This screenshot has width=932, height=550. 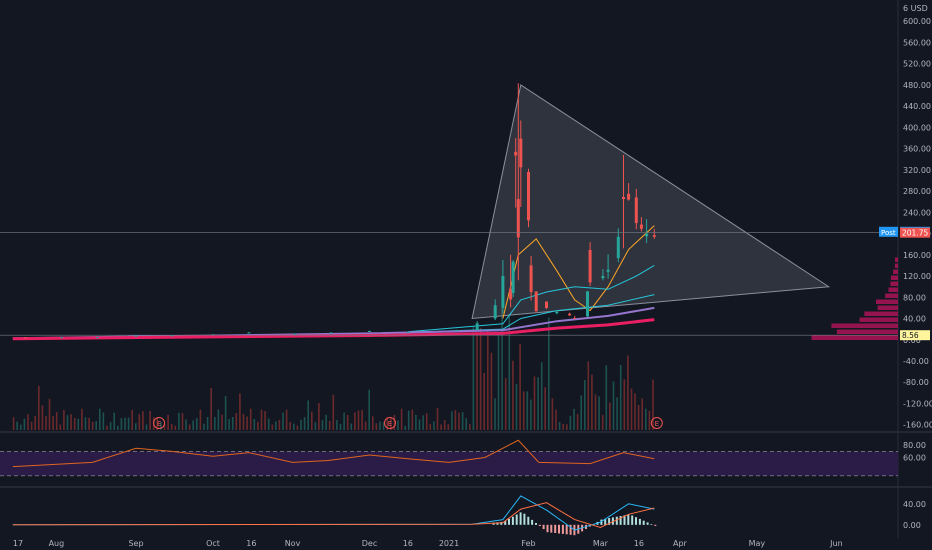 I want to click on rsi-line, so click(x=333, y=453).